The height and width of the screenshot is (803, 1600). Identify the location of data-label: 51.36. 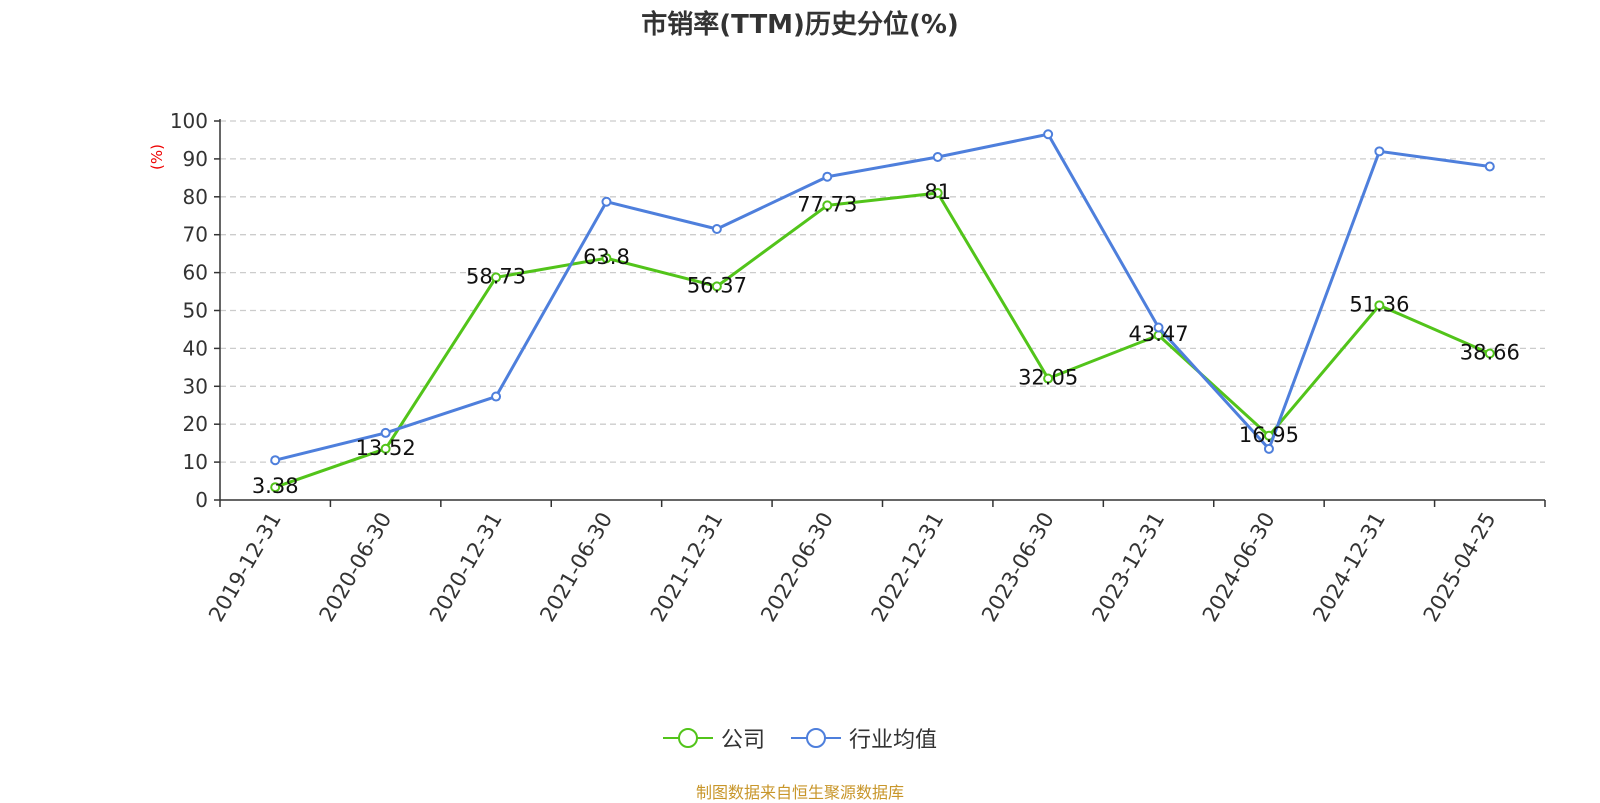
(1379, 304).